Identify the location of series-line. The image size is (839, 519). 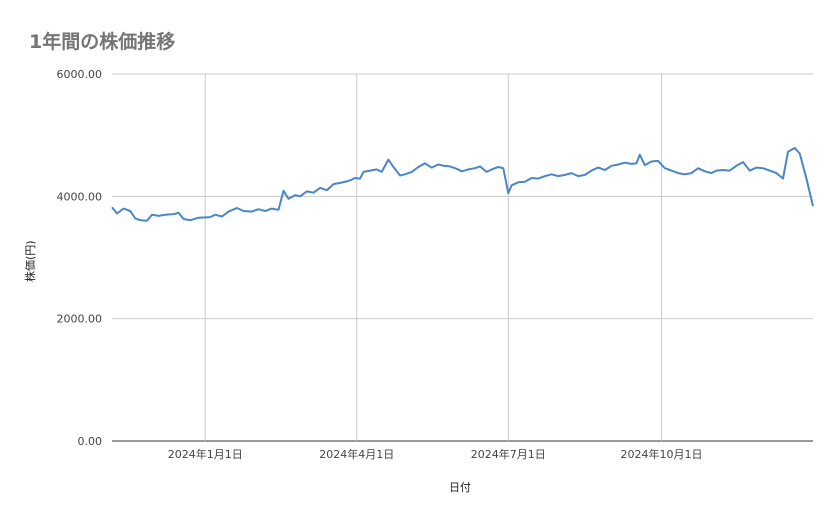
(462, 184).